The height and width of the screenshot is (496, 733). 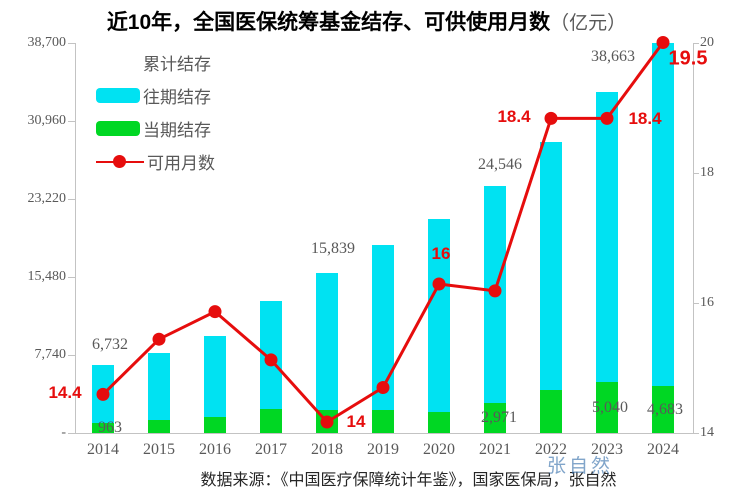 What do you see at coordinates (47, 198) in the screenshot?
I see `y-axis-tick-label: 23,220` at bounding box center [47, 198].